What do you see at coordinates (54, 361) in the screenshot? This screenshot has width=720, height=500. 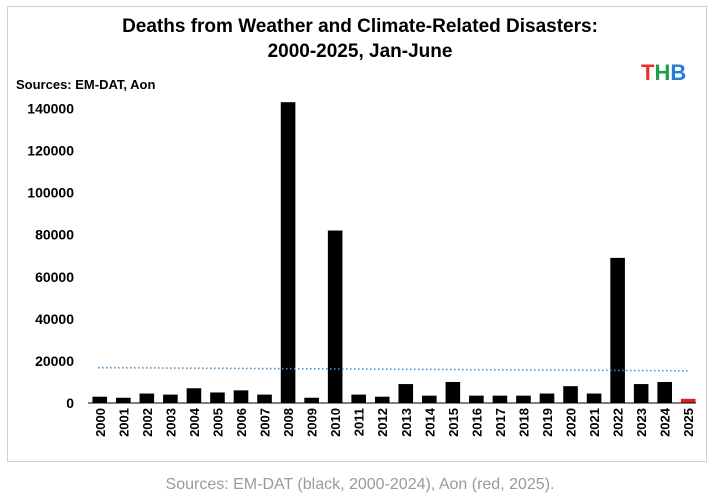 I see `y-tick-label: 20000` at bounding box center [54, 361].